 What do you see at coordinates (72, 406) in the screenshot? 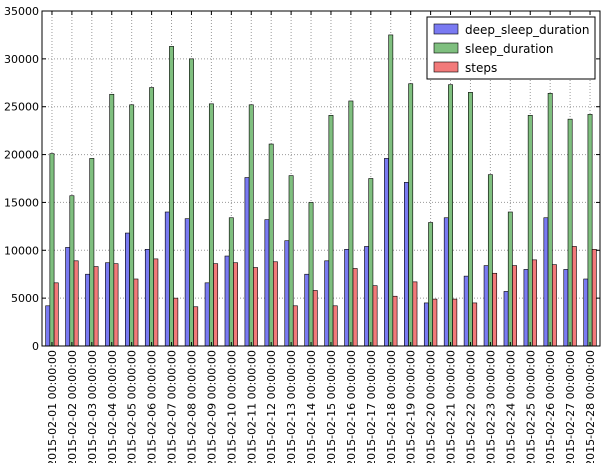
I see `x-tick-label: 2015-02-02 00:00:00` at bounding box center [72, 406].